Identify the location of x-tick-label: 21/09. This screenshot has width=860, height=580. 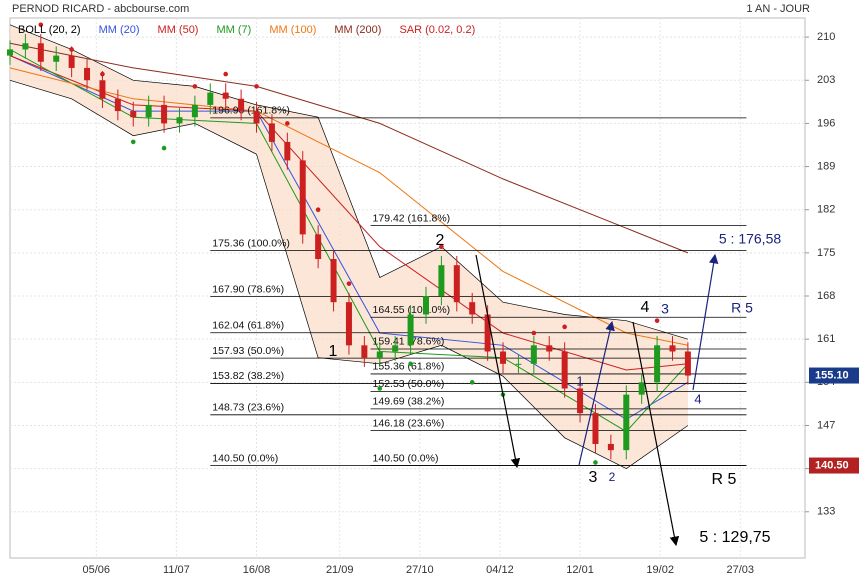
(340, 570).